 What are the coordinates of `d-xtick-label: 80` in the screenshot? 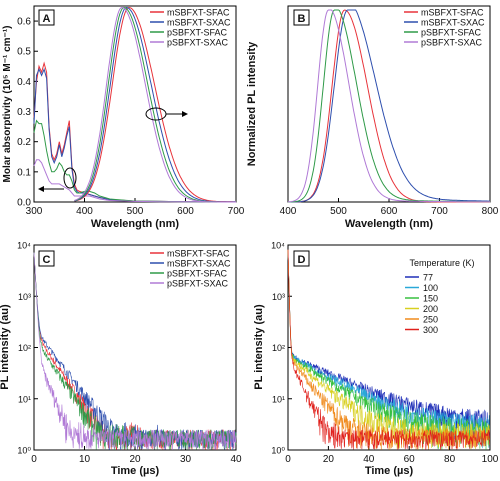 It's located at (450, 459).